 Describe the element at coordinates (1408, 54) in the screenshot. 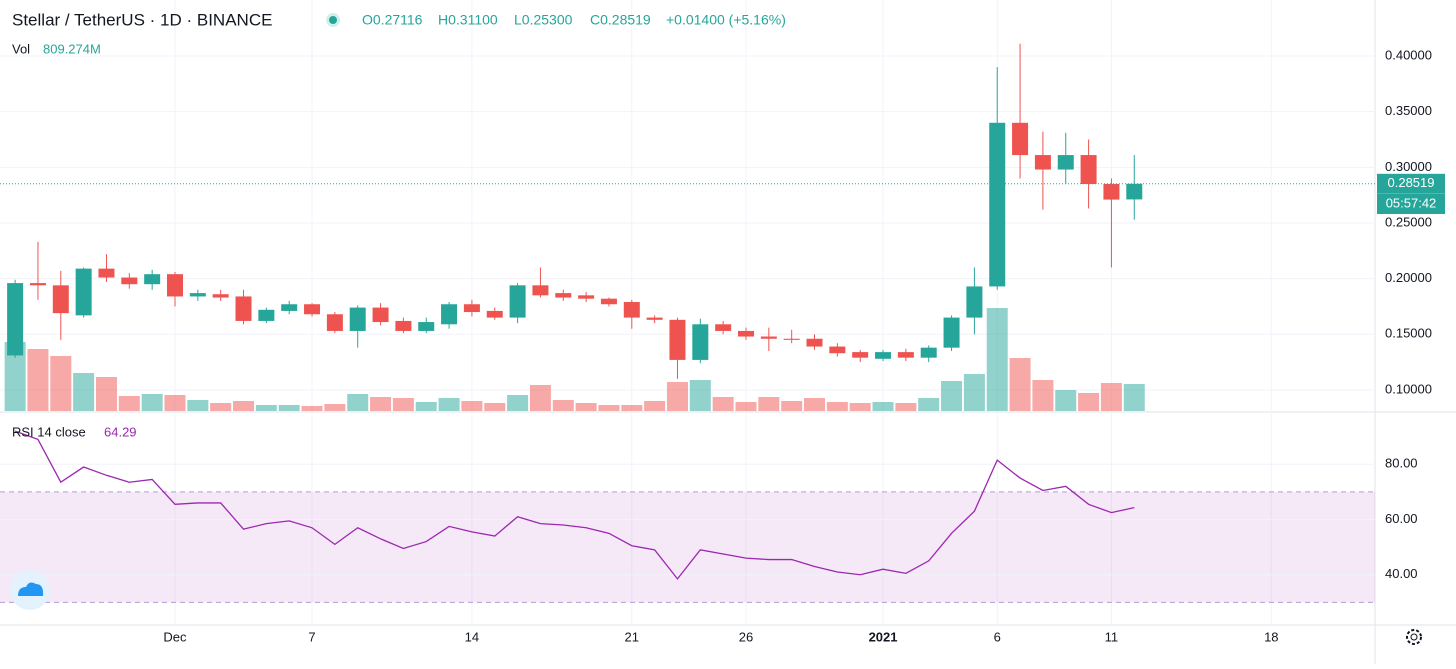

I see `y-tick-label: 0.40000` at that location.